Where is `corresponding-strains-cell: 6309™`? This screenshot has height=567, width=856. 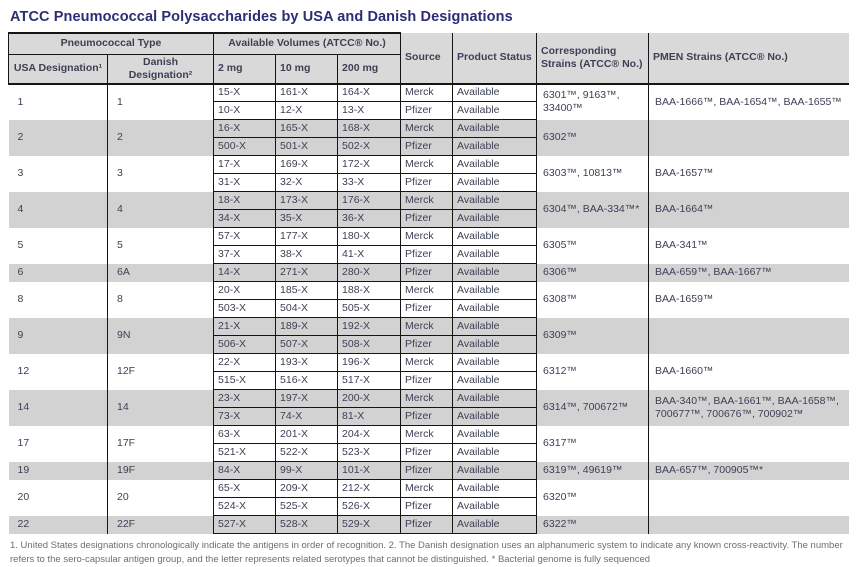 corresponding-strains-cell: 6309™ is located at coordinates (593, 335).